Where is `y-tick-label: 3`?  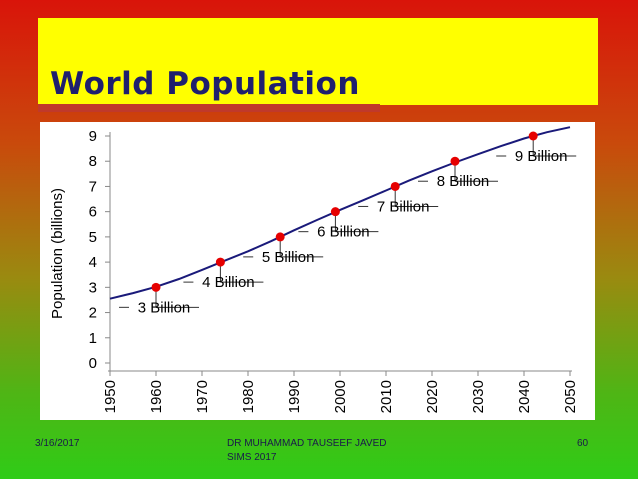
y-tick-label: 3 is located at coordinates (93, 287).